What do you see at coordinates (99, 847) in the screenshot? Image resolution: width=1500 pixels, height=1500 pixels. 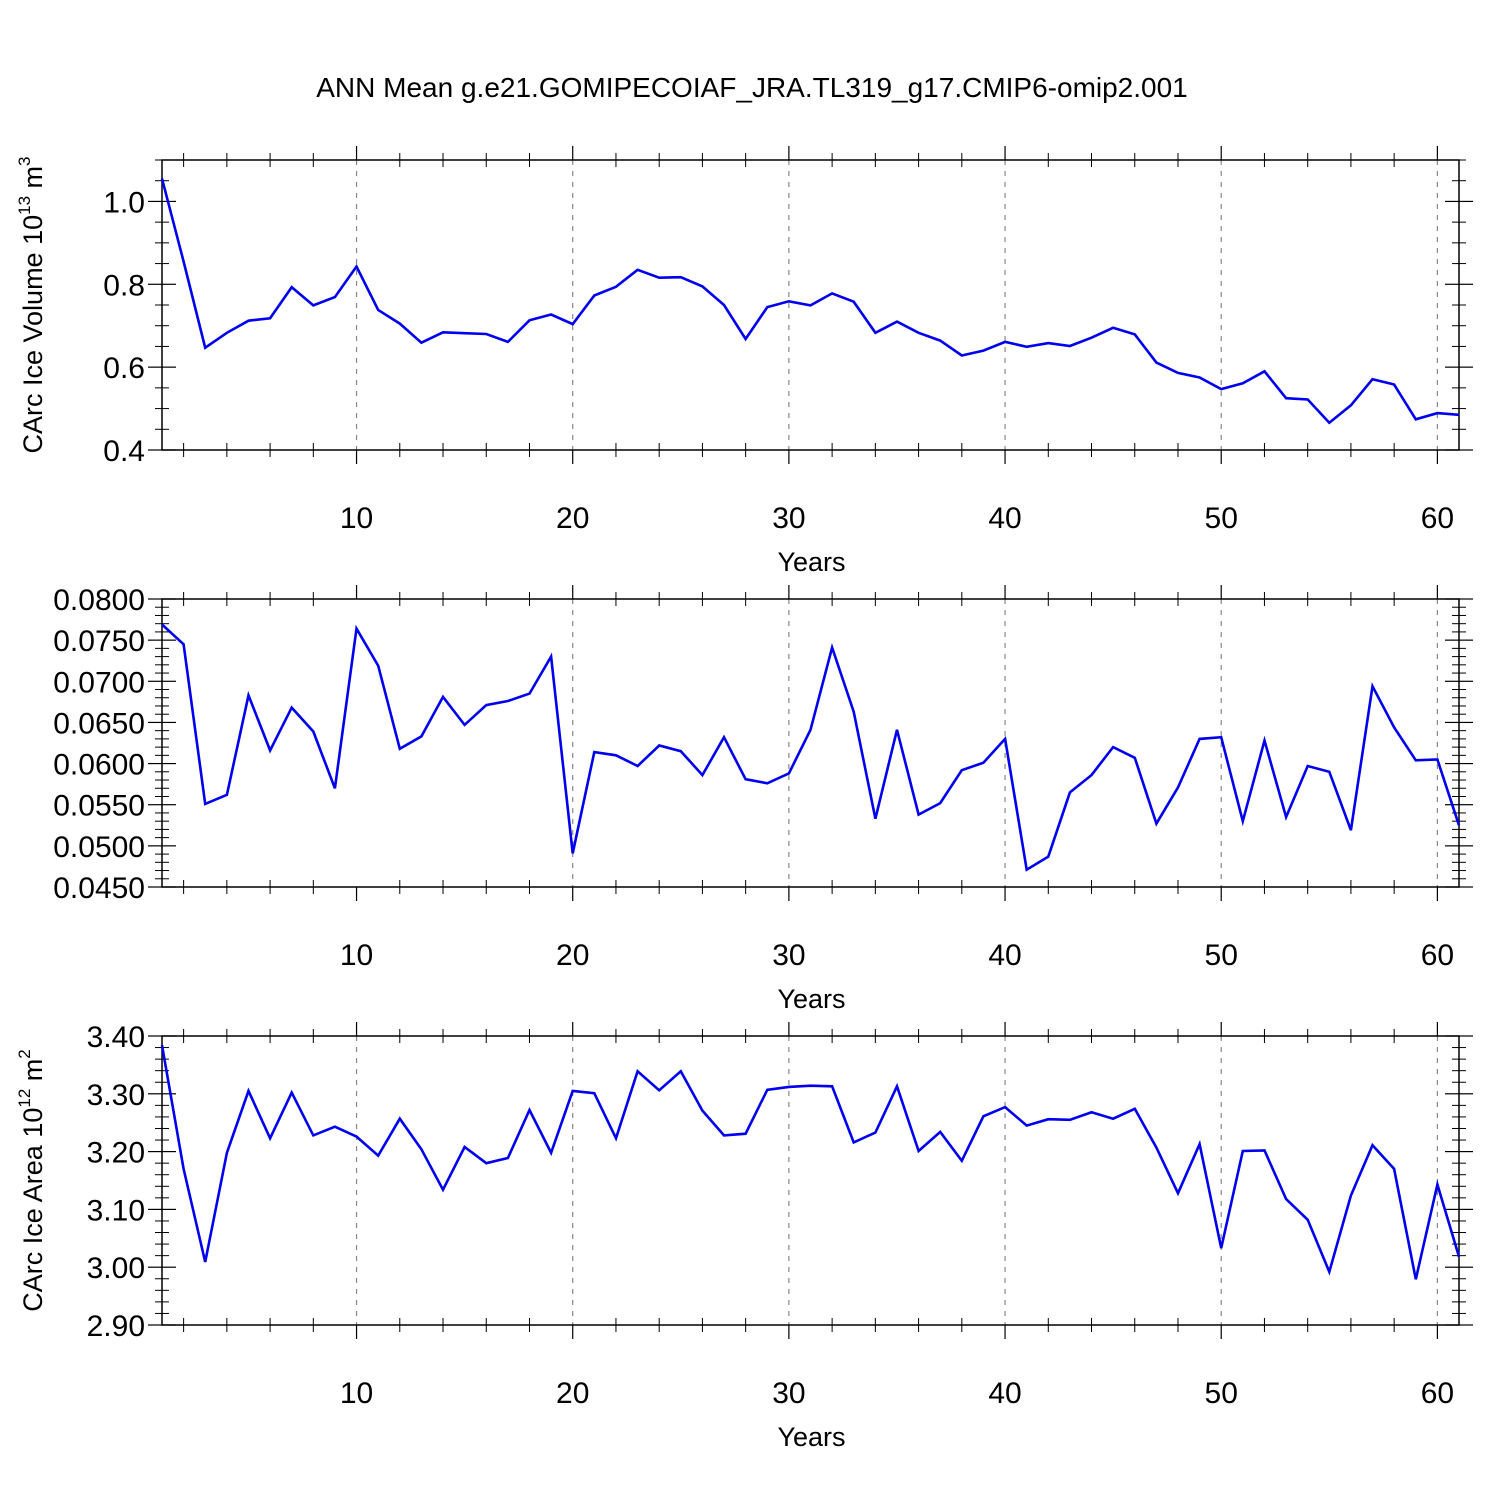 I see `y-tick-label: 0.0500` at bounding box center [99, 847].